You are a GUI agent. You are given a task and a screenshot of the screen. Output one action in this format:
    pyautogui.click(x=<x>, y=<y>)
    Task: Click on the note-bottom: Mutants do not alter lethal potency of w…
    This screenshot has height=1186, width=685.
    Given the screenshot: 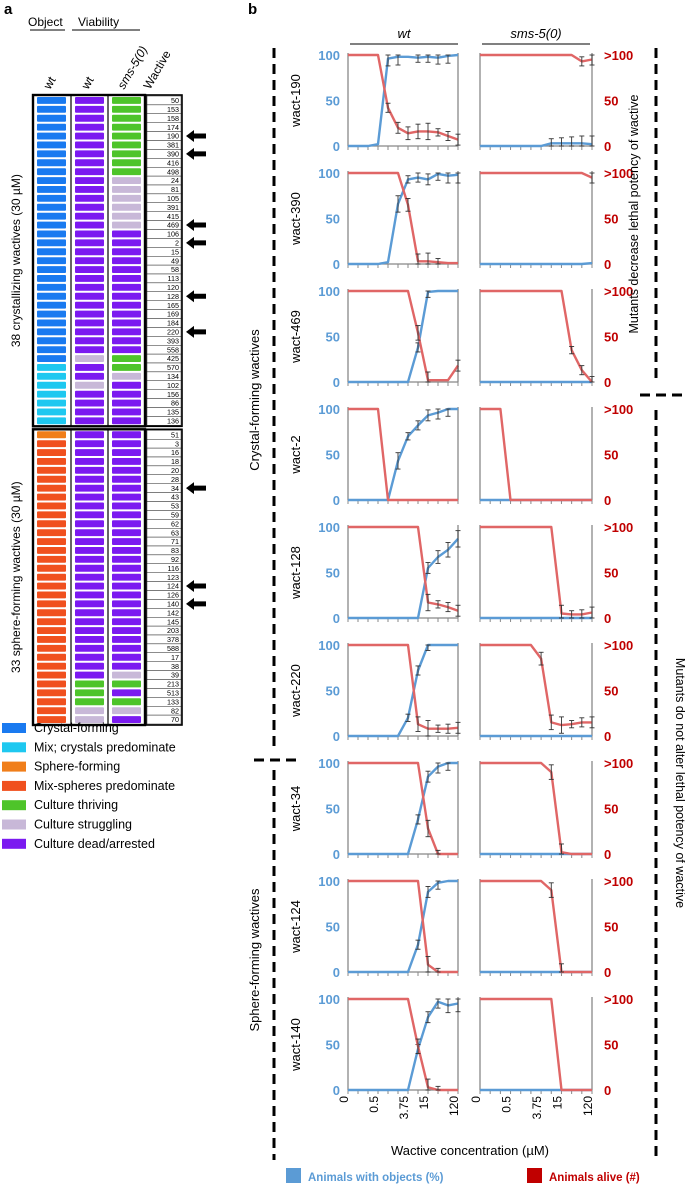 What is the action you would take?
    pyautogui.click(x=679, y=783)
    